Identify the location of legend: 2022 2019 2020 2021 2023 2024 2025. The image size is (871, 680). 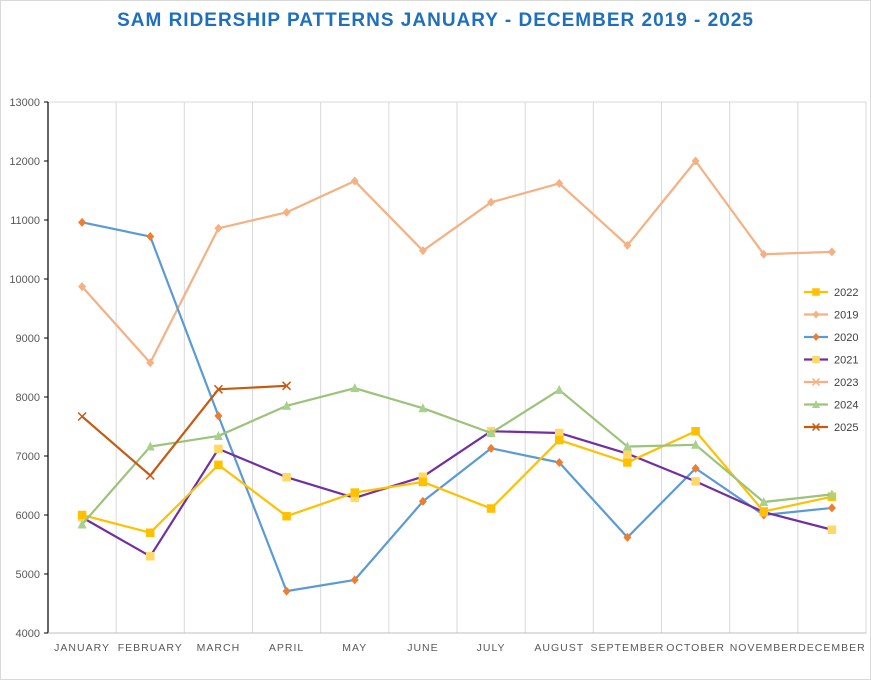
(831, 360).